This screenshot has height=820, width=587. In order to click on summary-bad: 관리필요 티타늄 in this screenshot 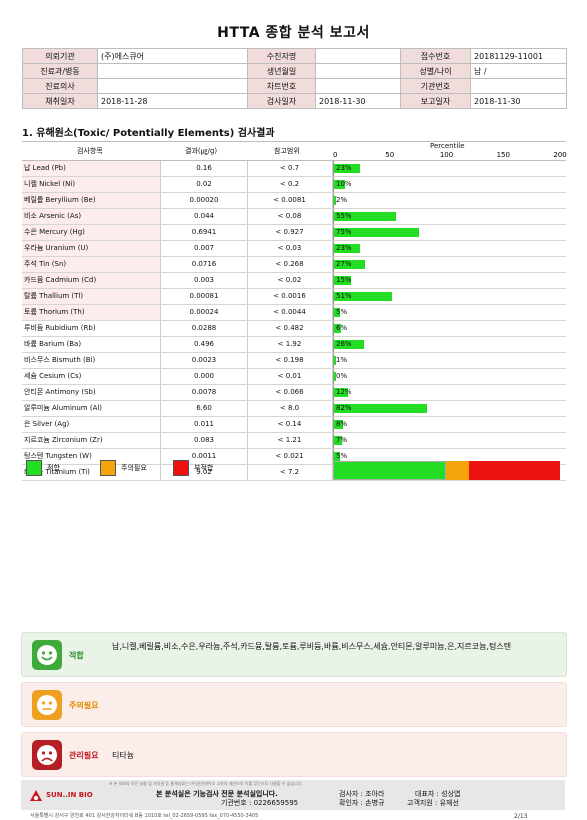, I will do `click(294, 754)`.